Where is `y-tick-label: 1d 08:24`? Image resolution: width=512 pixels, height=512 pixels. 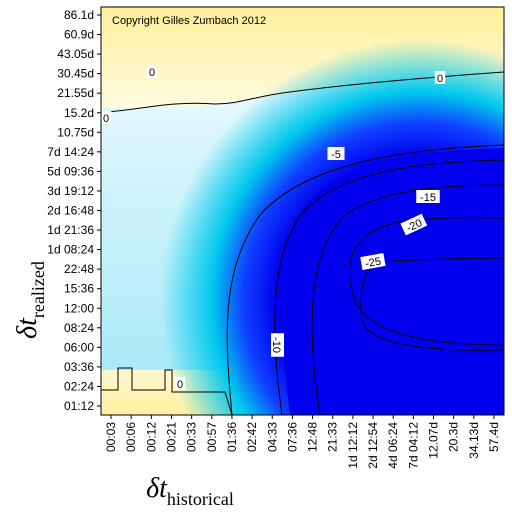
y-tick-label: 1d 08:24 is located at coordinates (70, 250).